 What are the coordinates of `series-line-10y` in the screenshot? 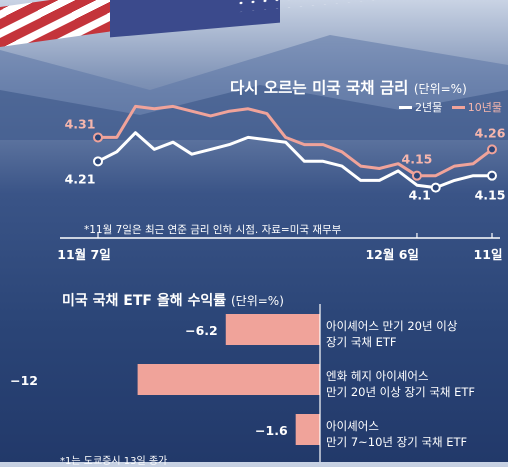 It's located at (295, 141).